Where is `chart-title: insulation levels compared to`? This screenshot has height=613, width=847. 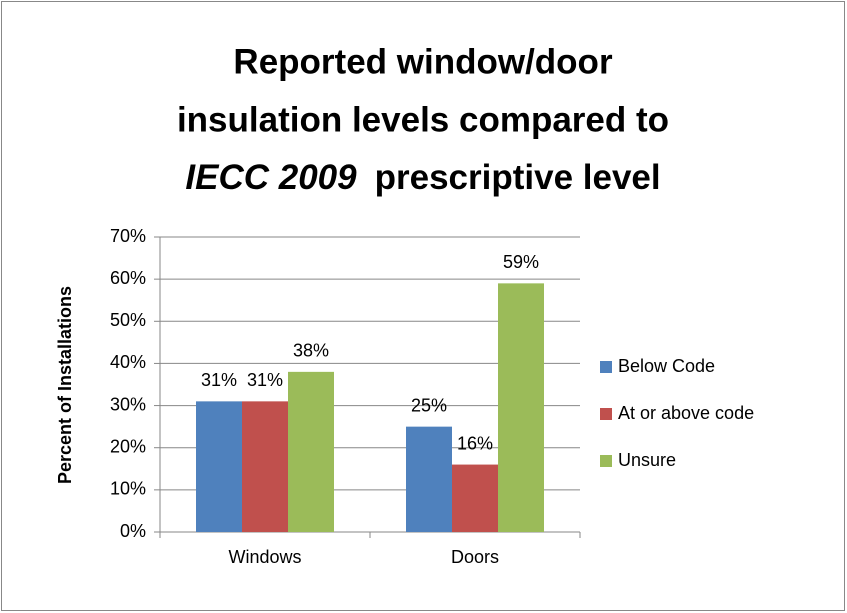
chart-title: insulation levels compared to is located at coordinates (423, 119).